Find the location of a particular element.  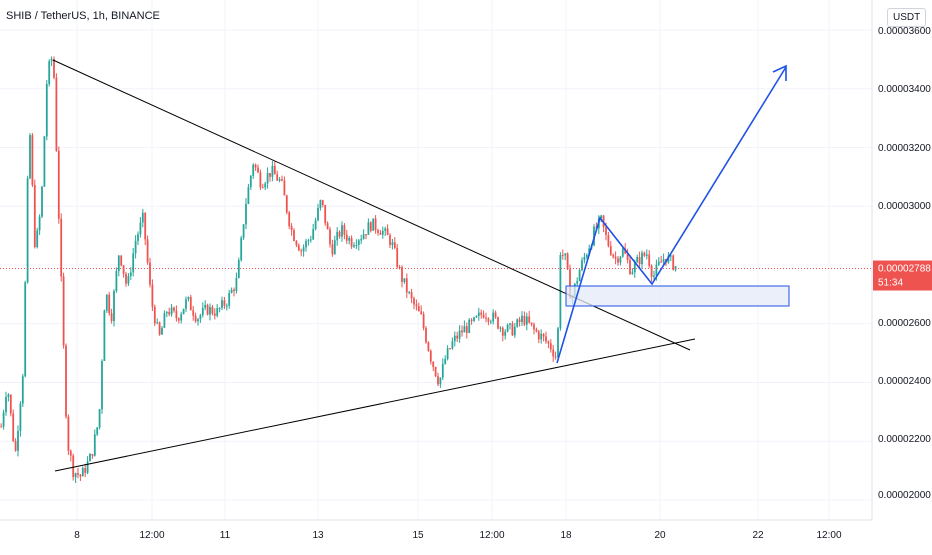

demand-zone is located at coordinates (677, 296).